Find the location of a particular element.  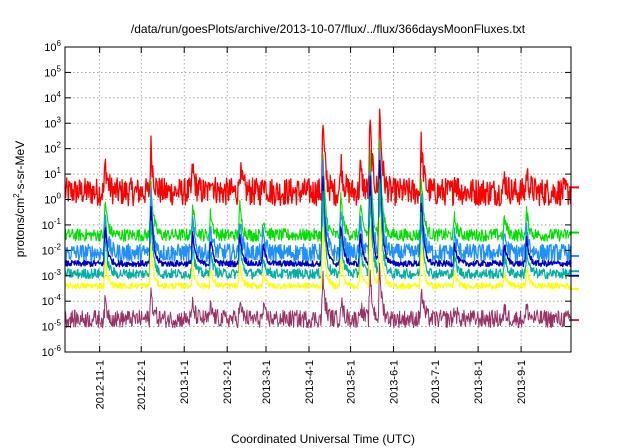

x-tick-label: 2012-12-1 is located at coordinates (142, 385).